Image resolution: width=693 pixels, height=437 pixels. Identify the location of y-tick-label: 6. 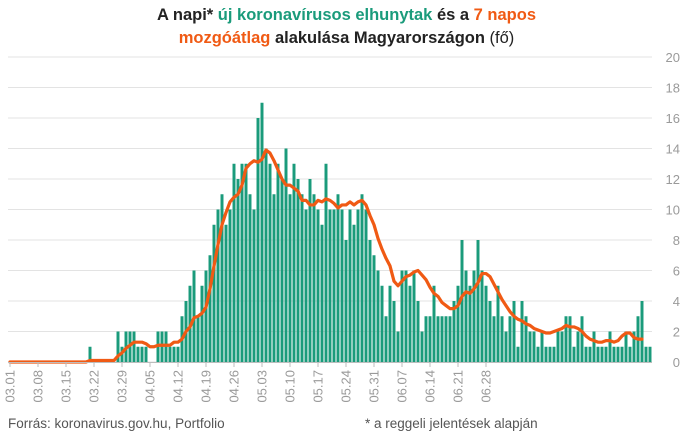
(676, 271).